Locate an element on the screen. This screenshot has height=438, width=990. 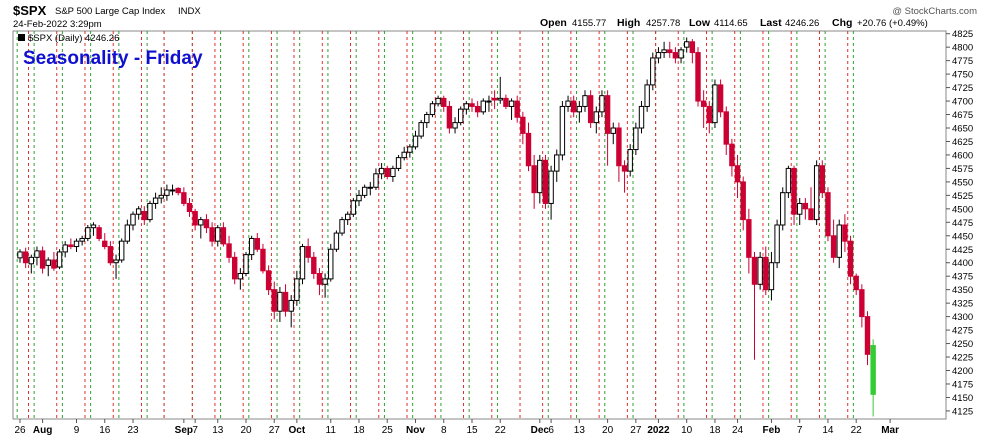
quote-last-label: Last is located at coordinates (771, 23).